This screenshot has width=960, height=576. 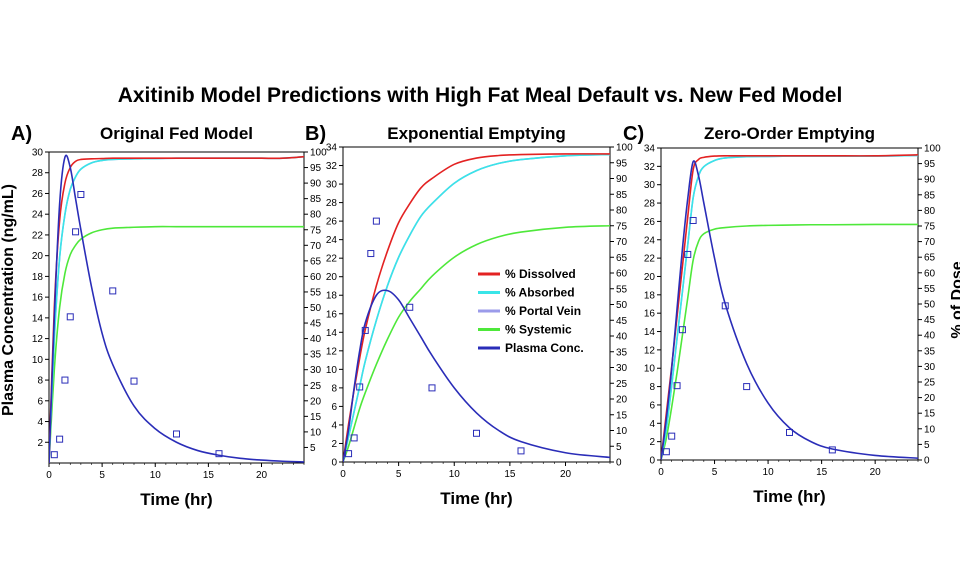 What do you see at coordinates (633, 134) in the screenshot?
I see `panel-label: C)` at bounding box center [633, 134].